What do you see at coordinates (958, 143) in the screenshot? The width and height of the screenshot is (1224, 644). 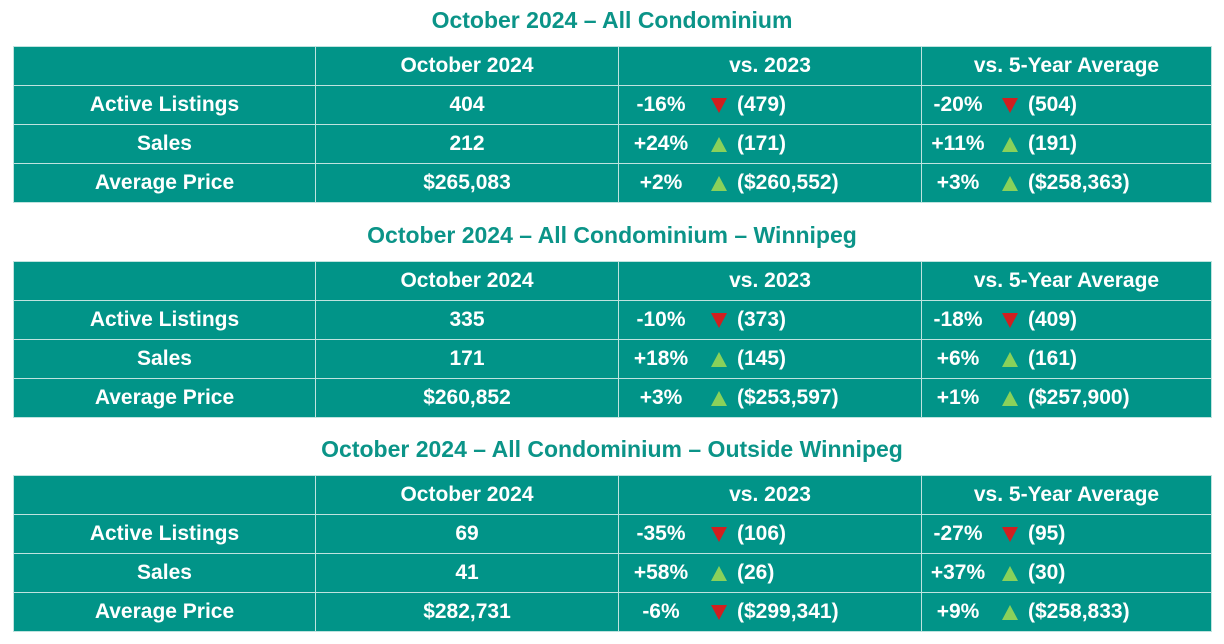 I see `vs-avg-pct: +11%` at bounding box center [958, 143].